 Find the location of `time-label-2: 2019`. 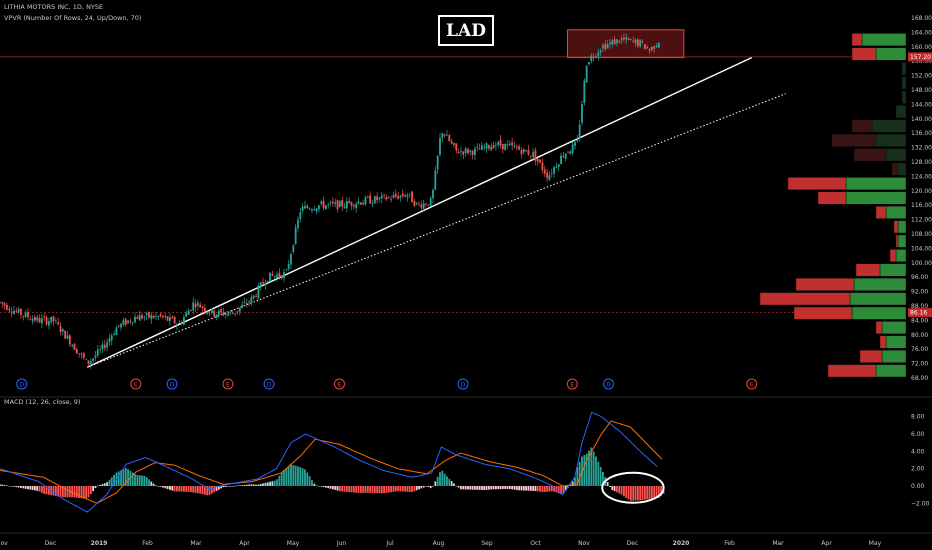

time-label-2: 2019 is located at coordinates (99, 543).